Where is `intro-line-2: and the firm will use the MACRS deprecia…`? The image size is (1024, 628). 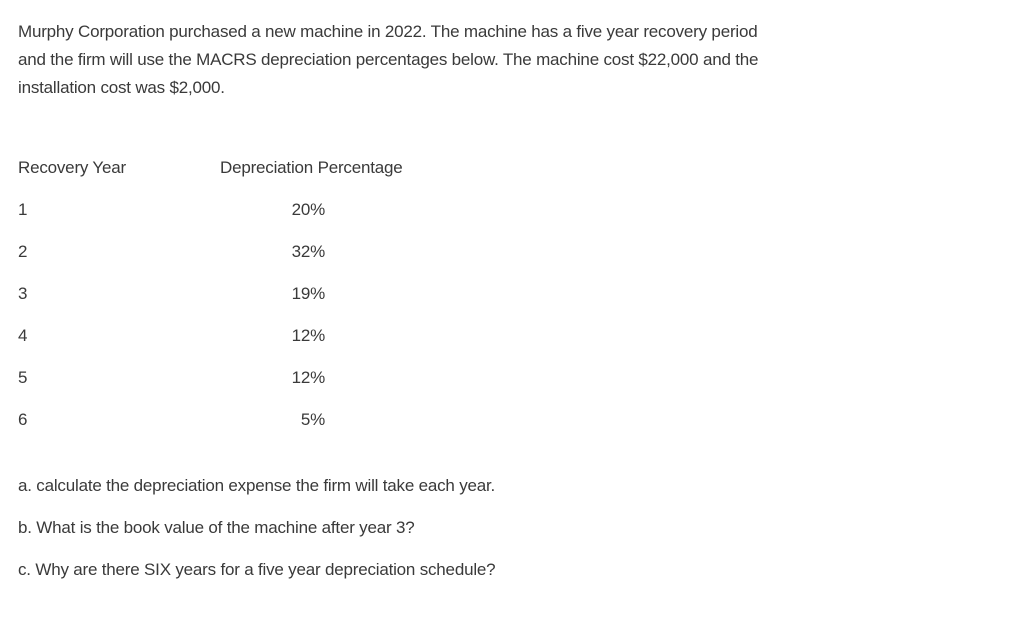
intro-line-2: and the firm will use the MACRS deprecia… is located at coordinates (388, 59).